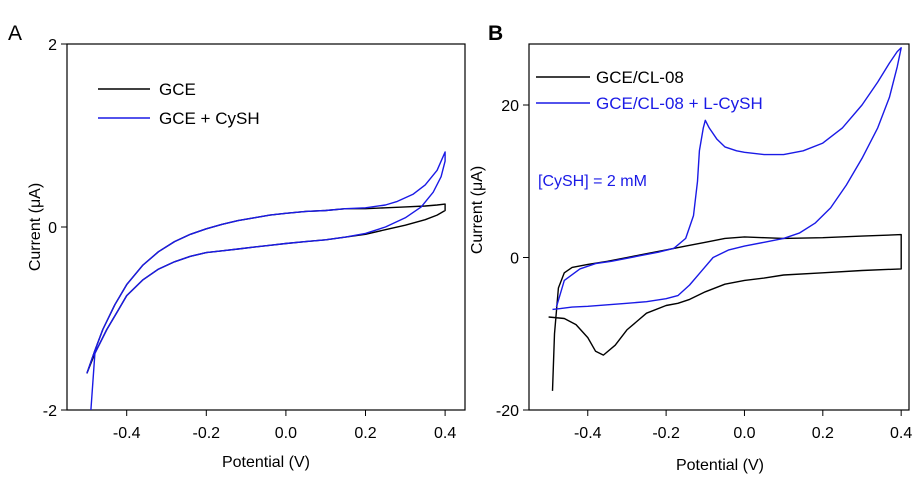 The width and height of the screenshot is (914, 477). What do you see at coordinates (477, 210) in the screenshot?
I see `y-axis-label-b: Current (μA)` at bounding box center [477, 210].